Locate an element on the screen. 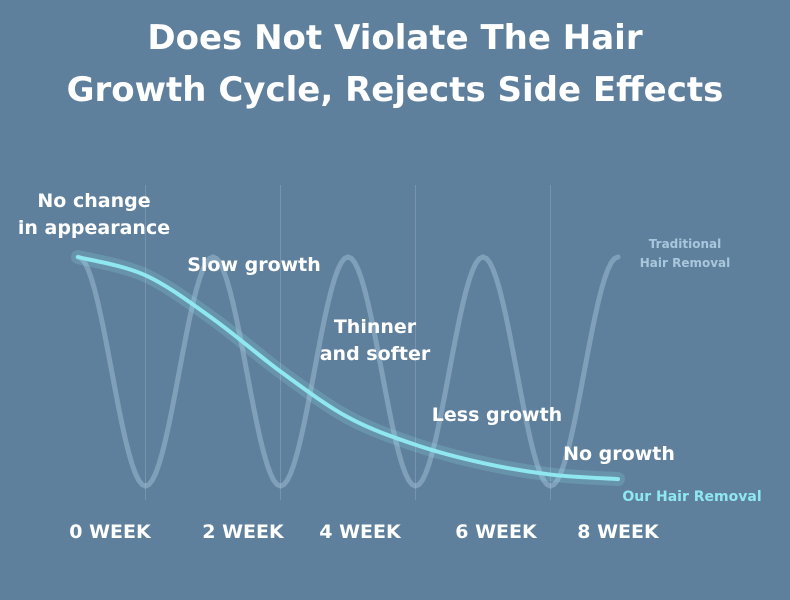 The image size is (790, 600). annotation-3: Thinner and softer is located at coordinates (375, 340).